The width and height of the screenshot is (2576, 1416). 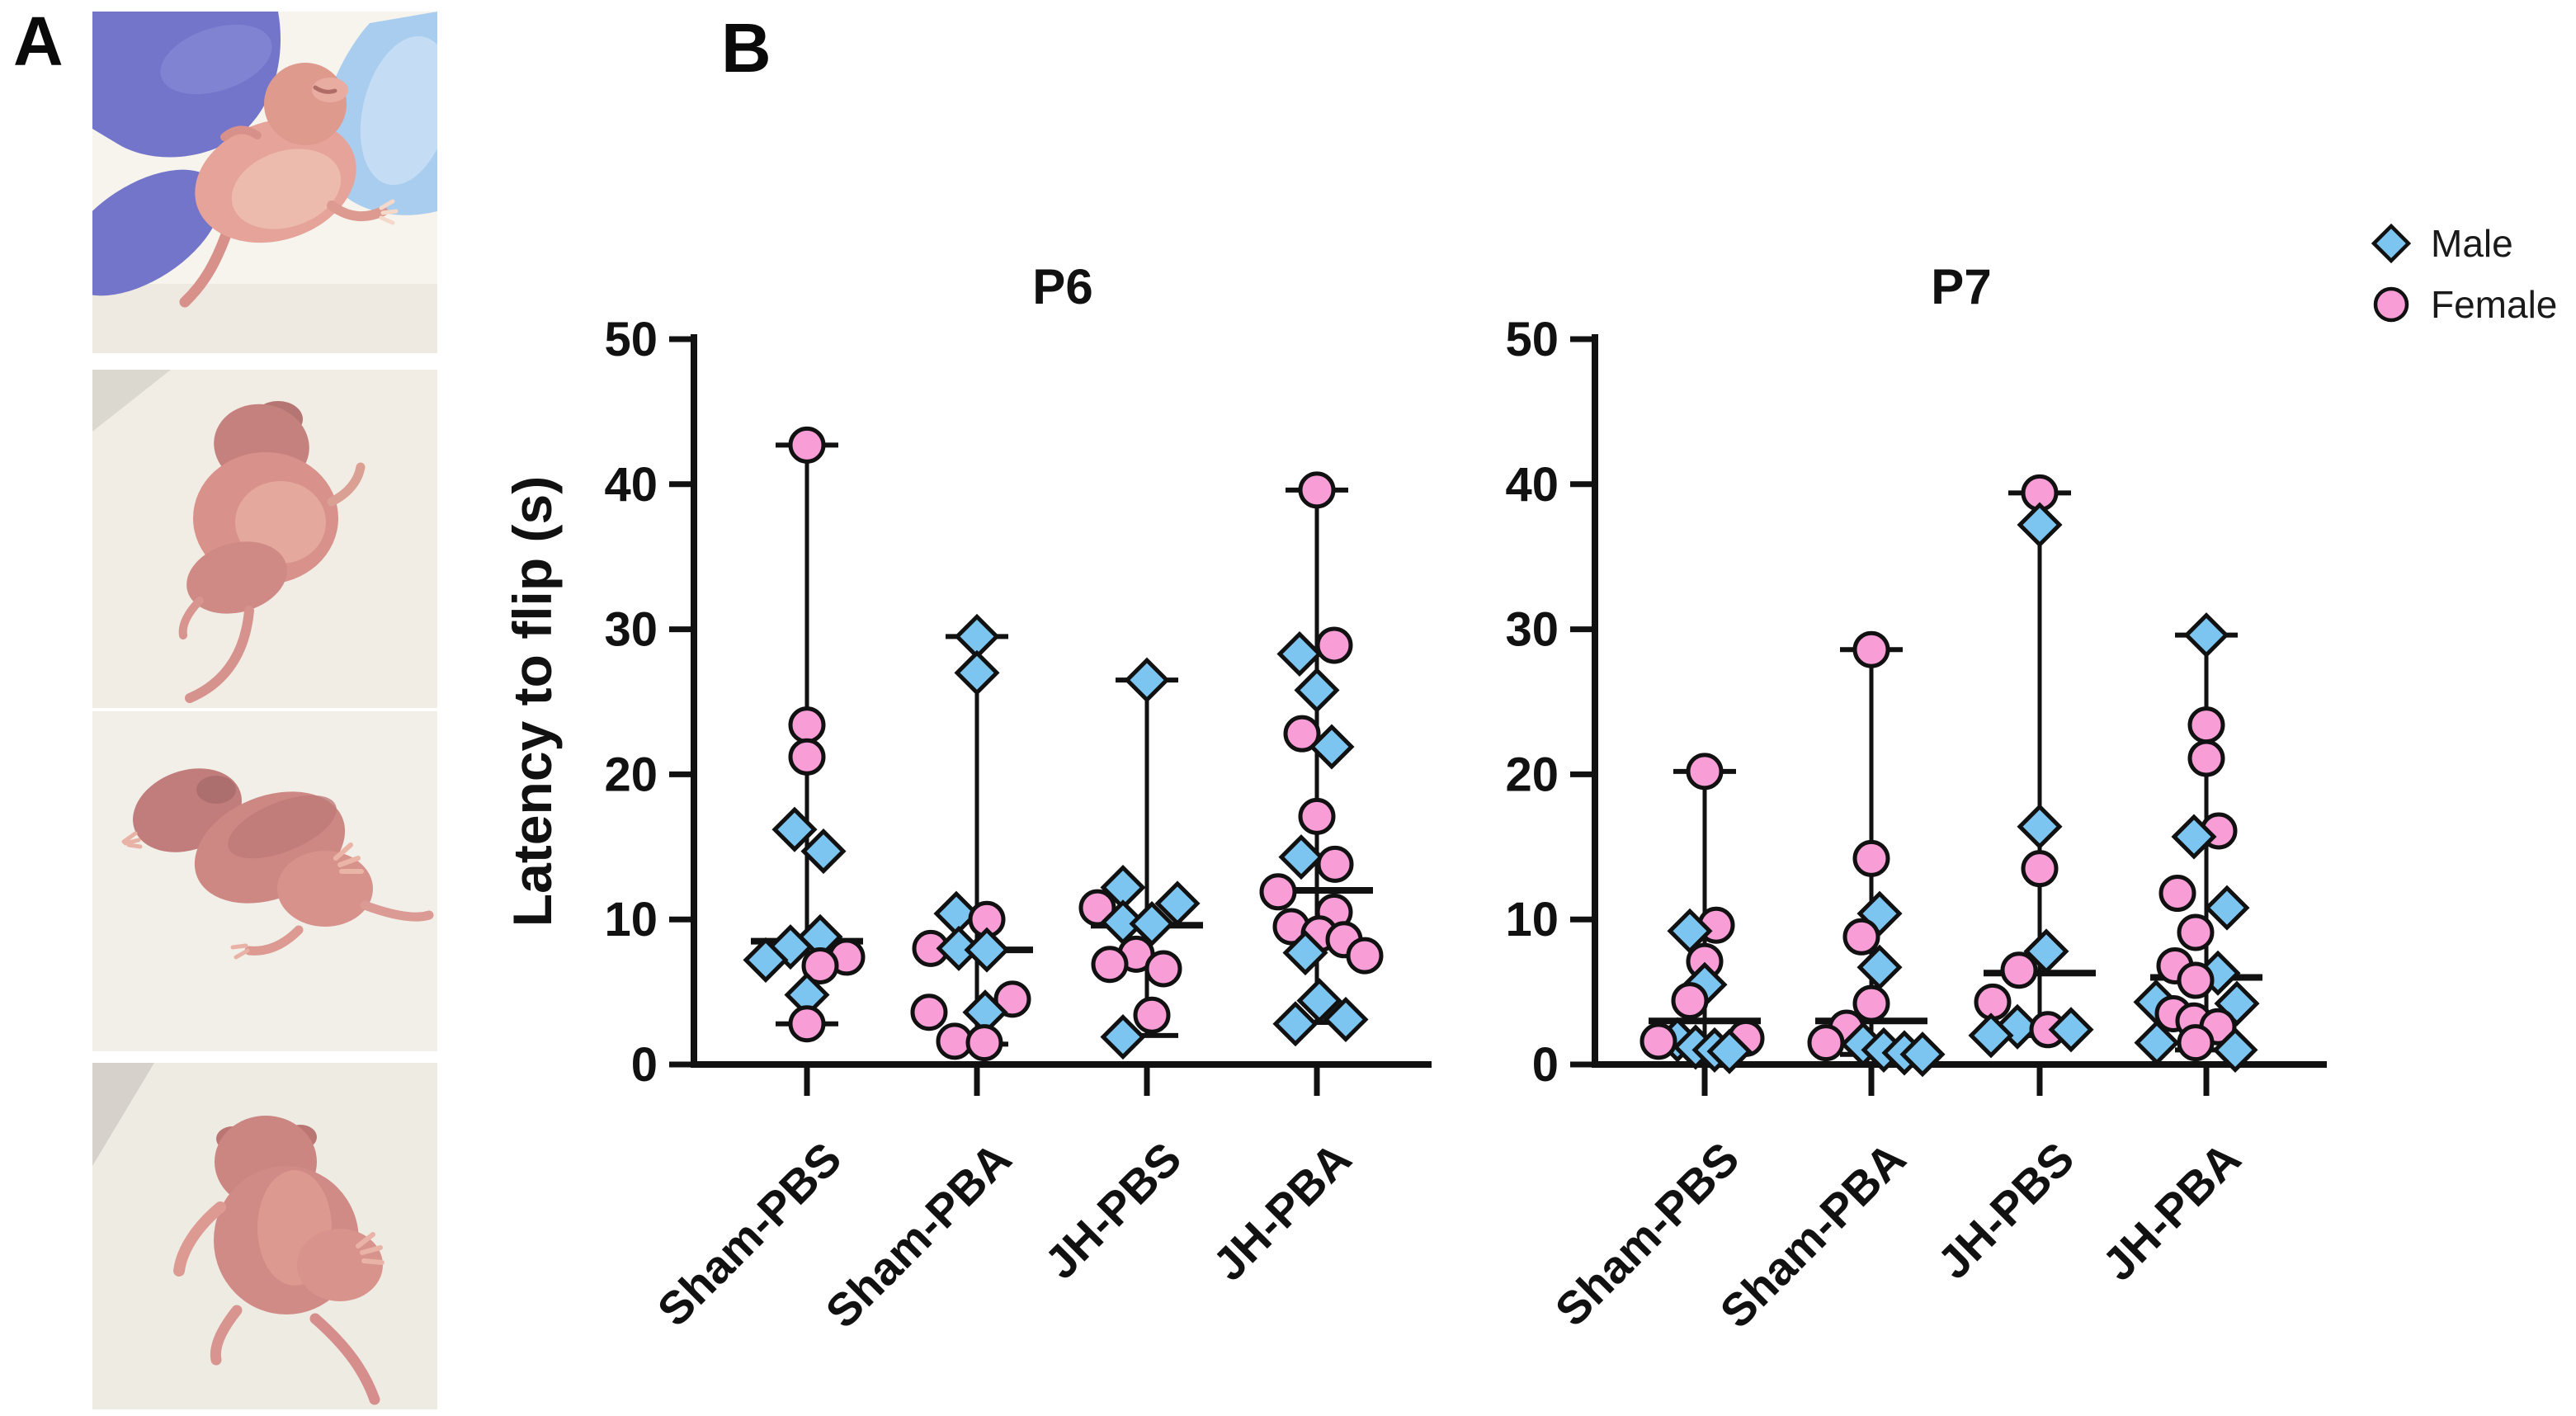 I want to click on chart-title: P7, so click(x=1961, y=287).